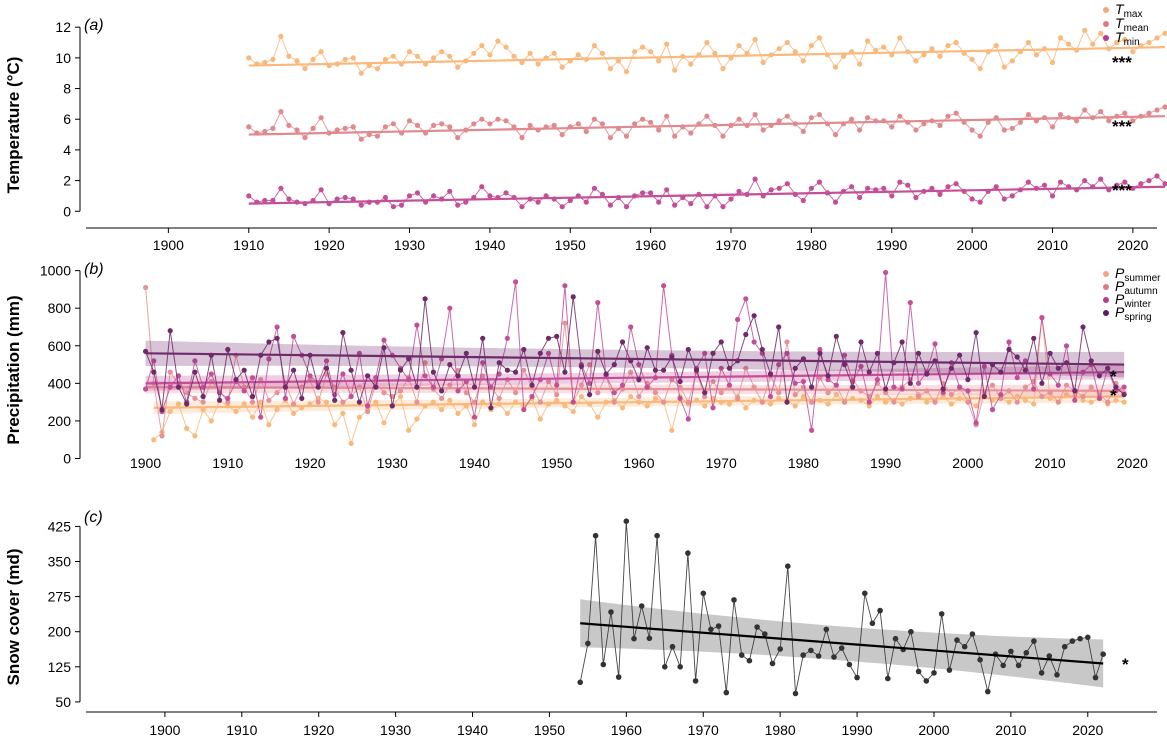  I want to click on x-tick-label: 1970, so click(730, 245).